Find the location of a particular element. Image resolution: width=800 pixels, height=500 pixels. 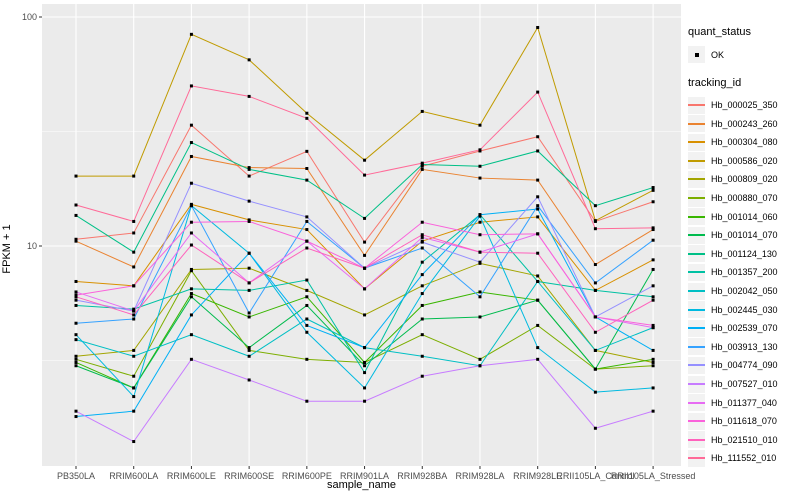

legend-item-tracking: Hb_001357_200 is located at coordinates (733, 272).